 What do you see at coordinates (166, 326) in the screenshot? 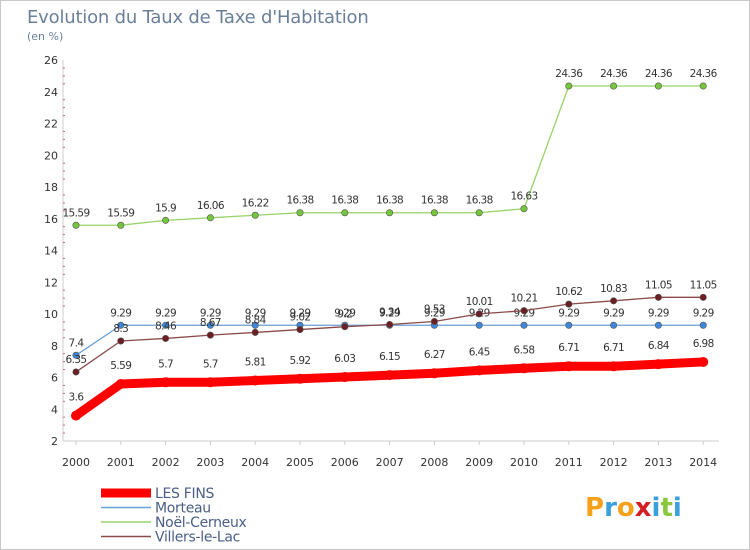
I see `data-label: 8.46` at bounding box center [166, 326].